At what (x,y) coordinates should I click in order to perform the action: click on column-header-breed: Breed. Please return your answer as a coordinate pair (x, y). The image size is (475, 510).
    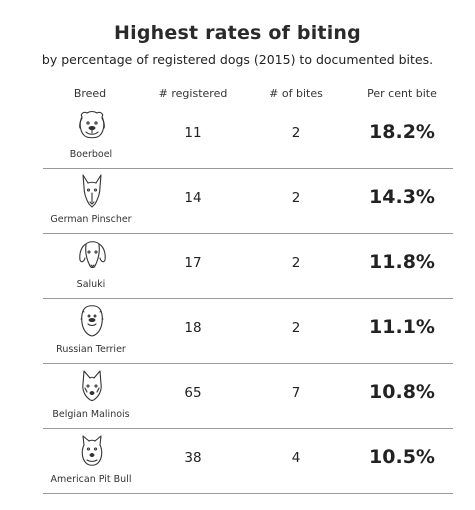
    Looking at the image, I should click on (90, 93).